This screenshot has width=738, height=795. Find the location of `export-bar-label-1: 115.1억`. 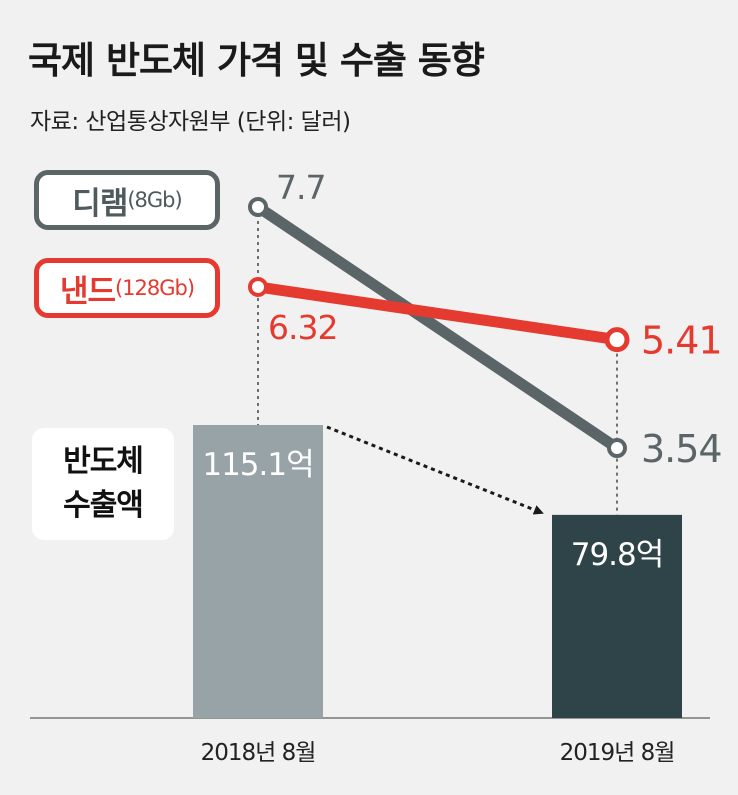

export-bar-label-1: 115.1억 is located at coordinates (257, 465).